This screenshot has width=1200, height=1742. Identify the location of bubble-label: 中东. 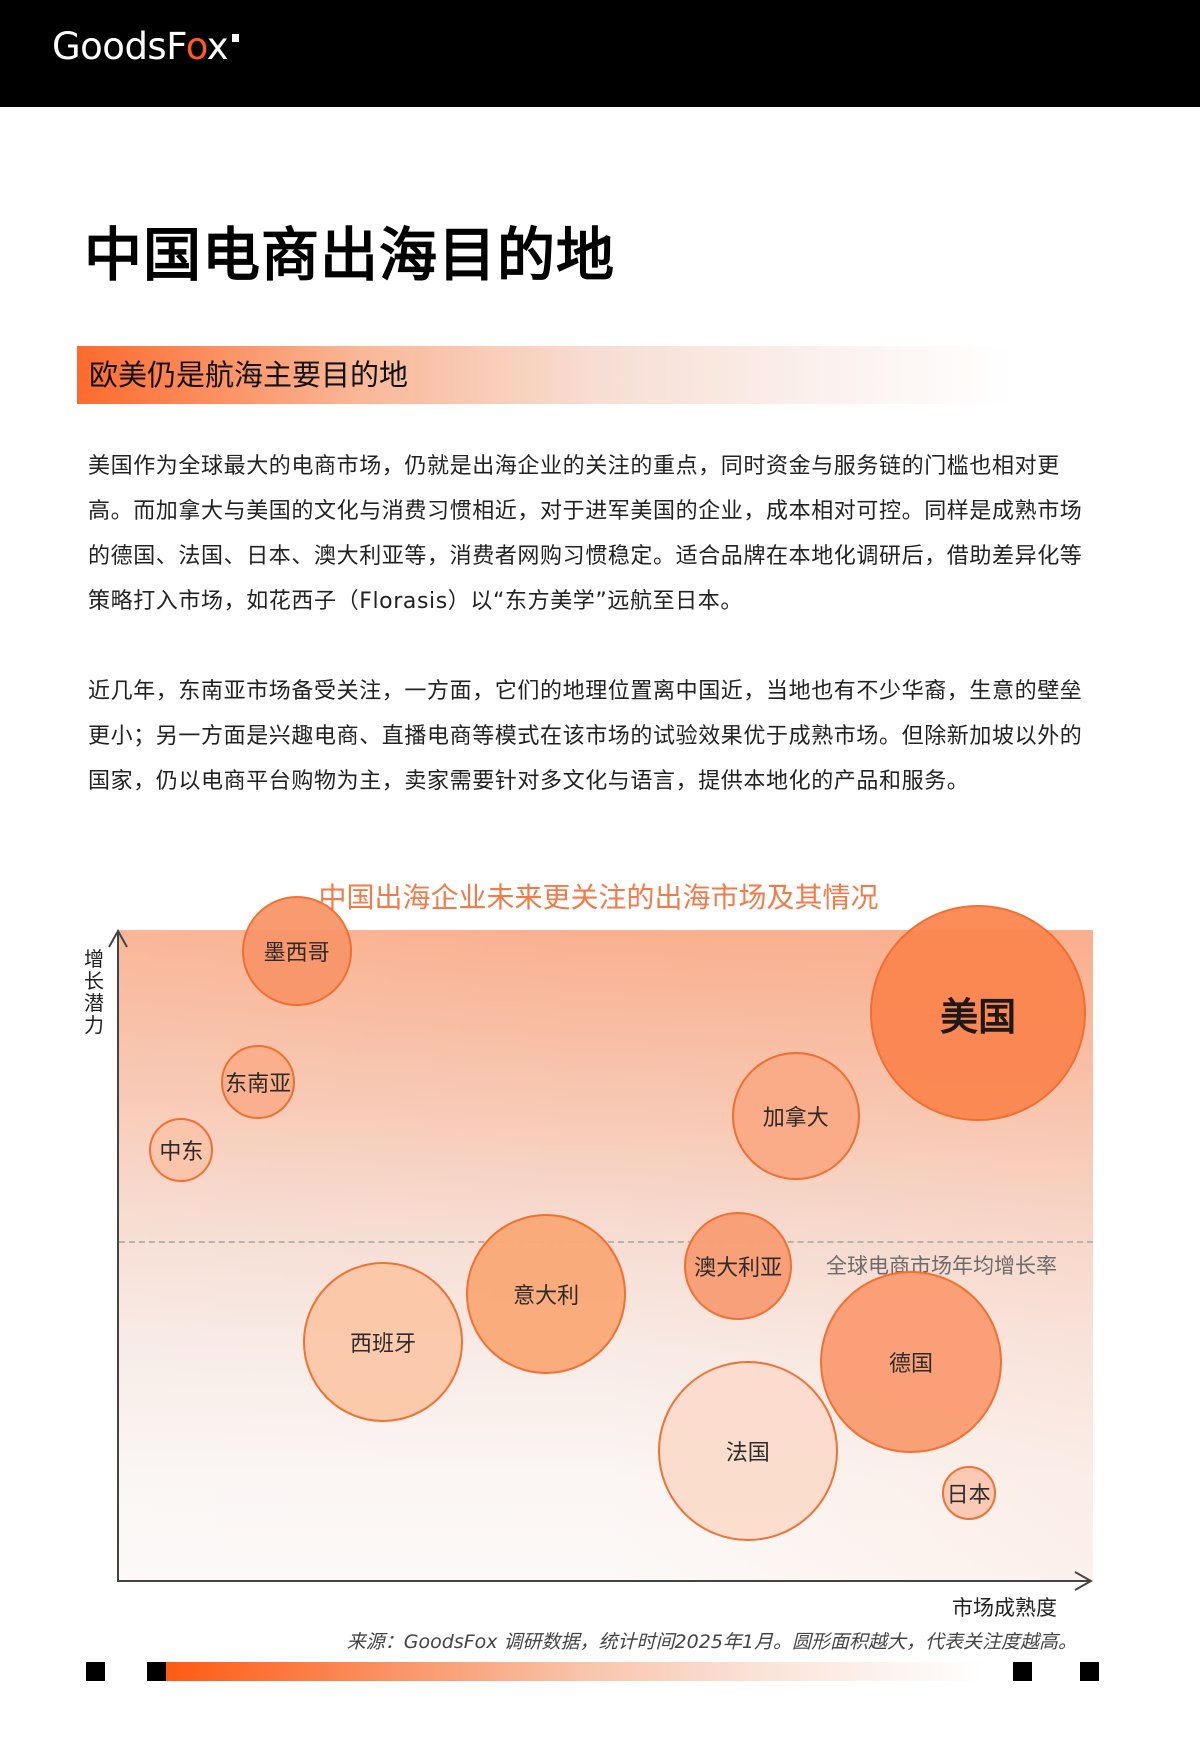
(181, 1152).